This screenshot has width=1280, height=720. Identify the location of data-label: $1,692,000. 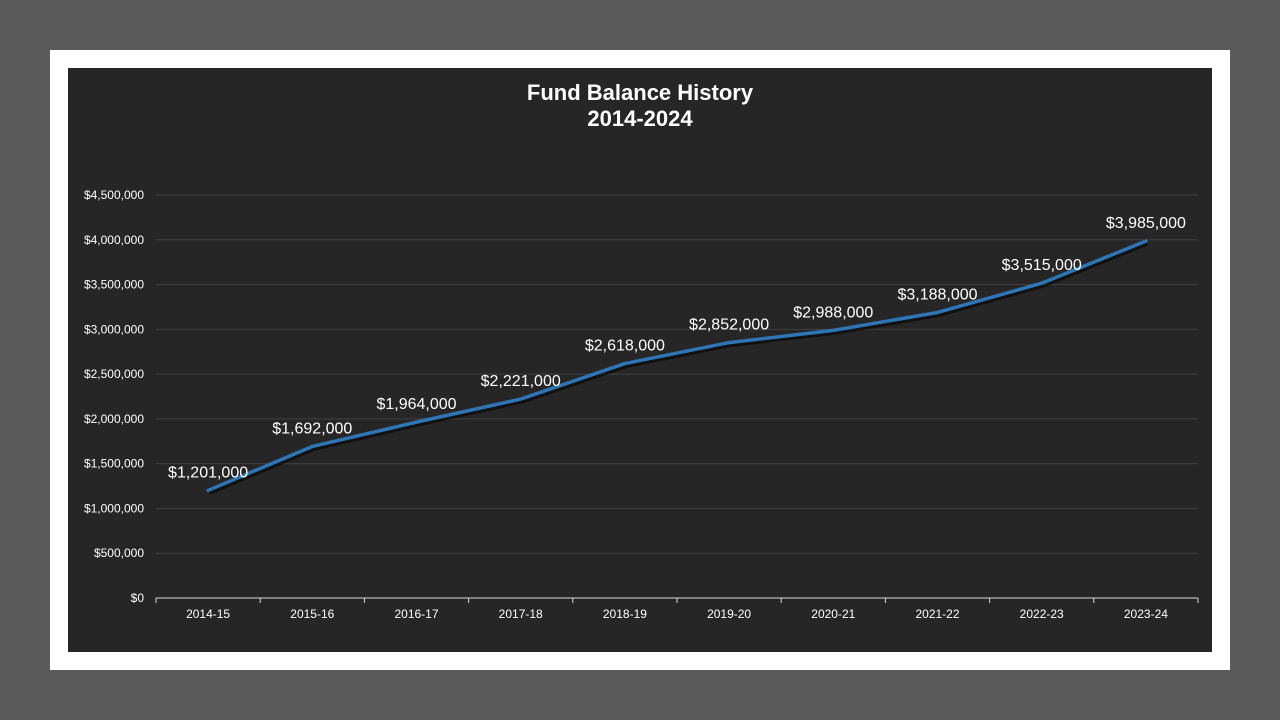
(312, 428).